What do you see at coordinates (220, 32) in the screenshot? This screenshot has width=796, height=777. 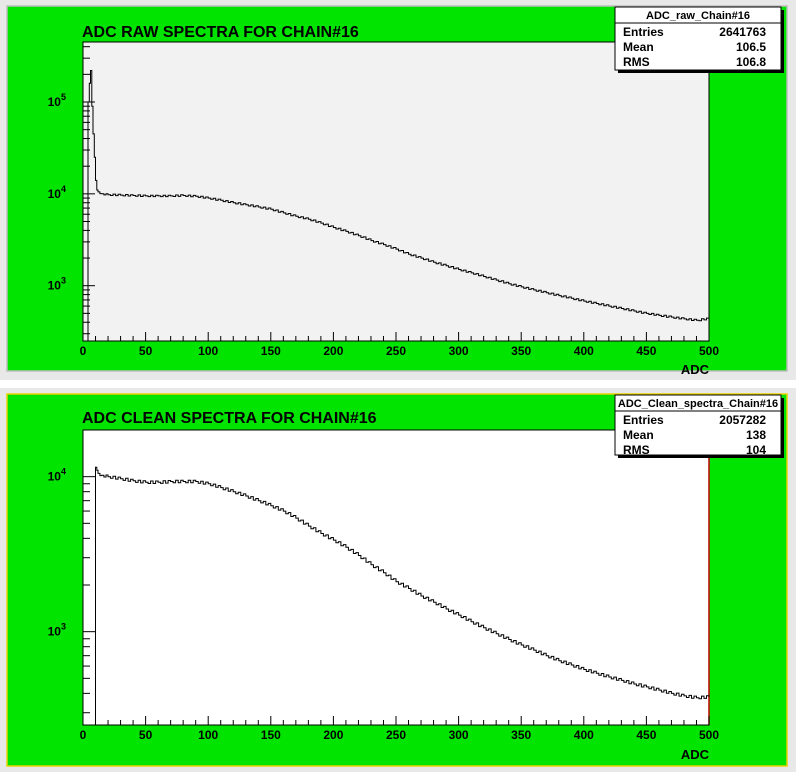 I see `chart-title: ADC RAW SPECTRA FOR CHAIN#16` at bounding box center [220, 32].